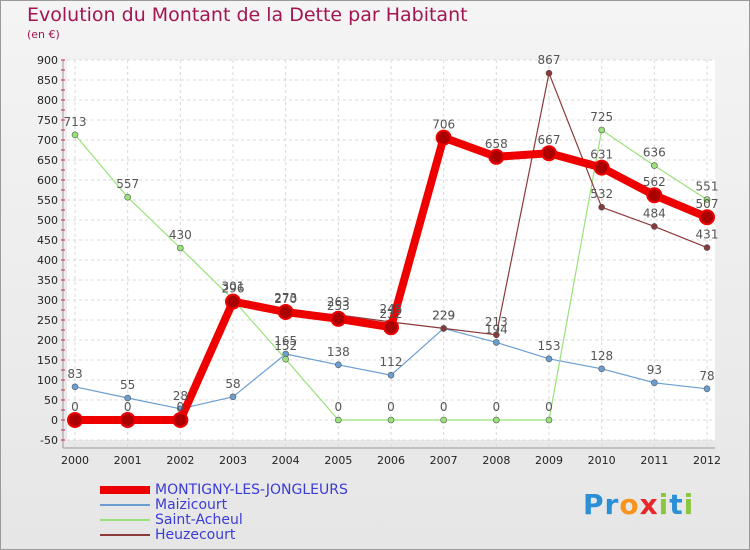 This screenshot has width=750, height=550. Describe the element at coordinates (594, 504) in the screenshot. I see `logo-letter: P` at that location.